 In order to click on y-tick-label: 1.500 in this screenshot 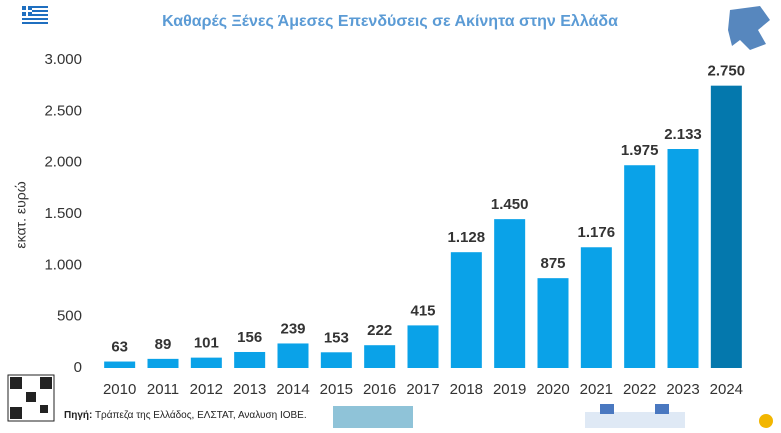, I will do `click(63, 213)`.